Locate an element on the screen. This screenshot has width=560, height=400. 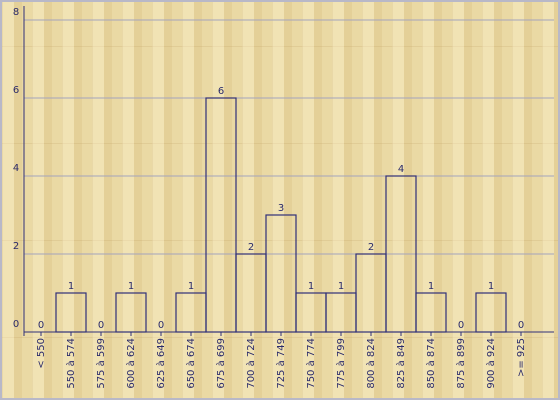
x-tick-label: 550 à 574 is located at coordinates (71, 363).